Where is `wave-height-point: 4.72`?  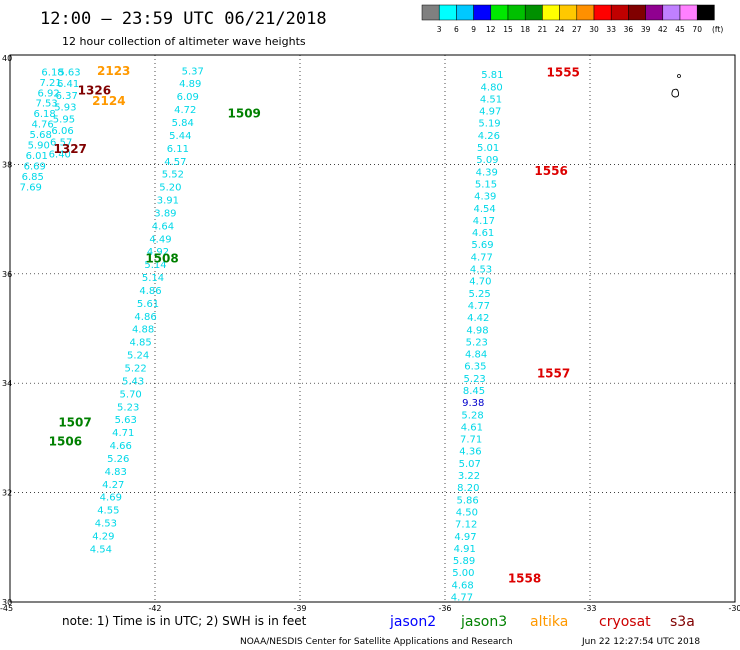
wave-height-point: 4.72 is located at coordinates (185, 110).